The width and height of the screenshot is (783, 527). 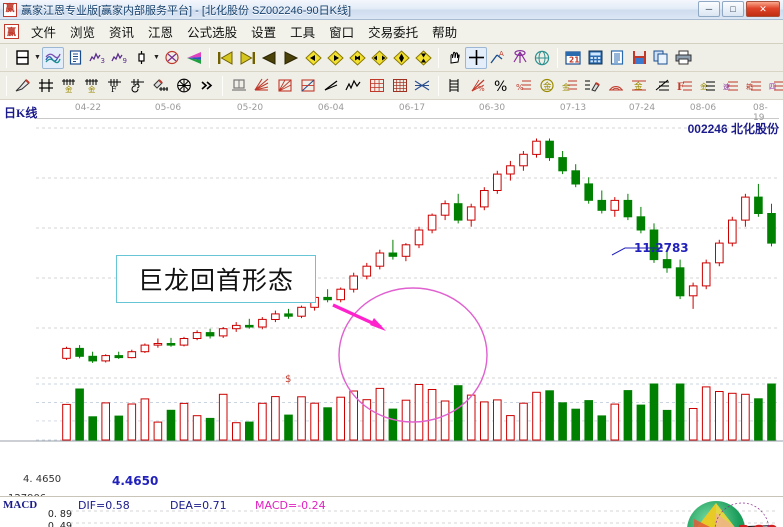 I want to click on minimize-button: ─, so click(x=709, y=9).